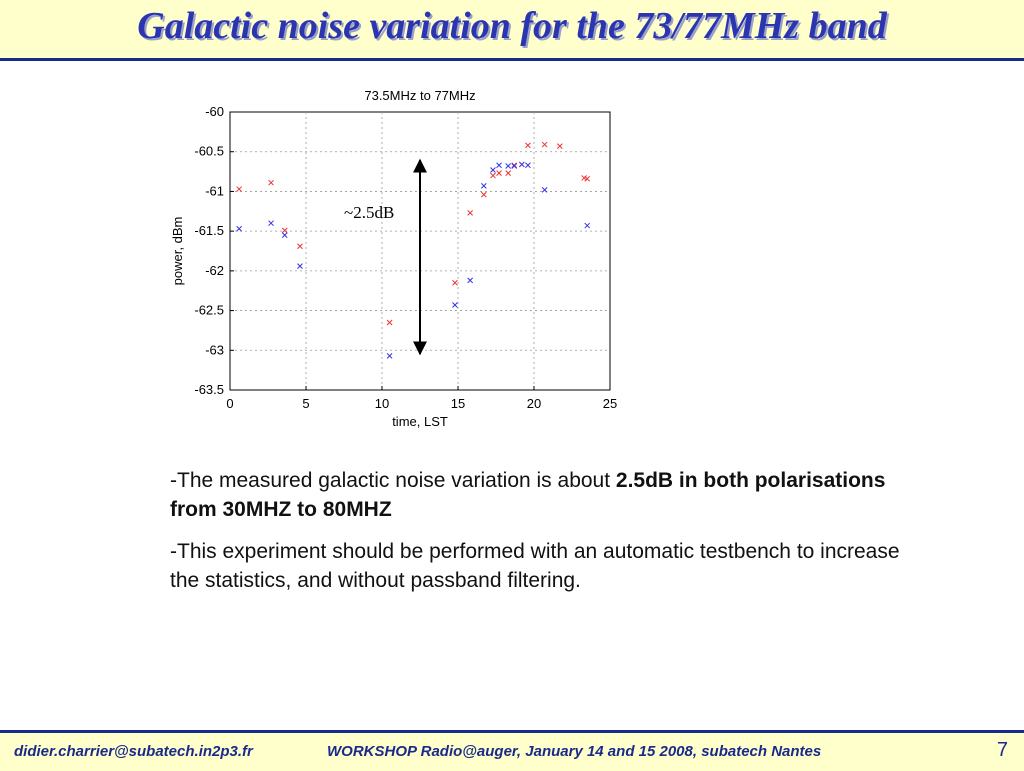 This screenshot has height=771, width=1024. What do you see at coordinates (305, 403) in the screenshot?
I see `x-tick-label: 5` at bounding box center [305, 403].